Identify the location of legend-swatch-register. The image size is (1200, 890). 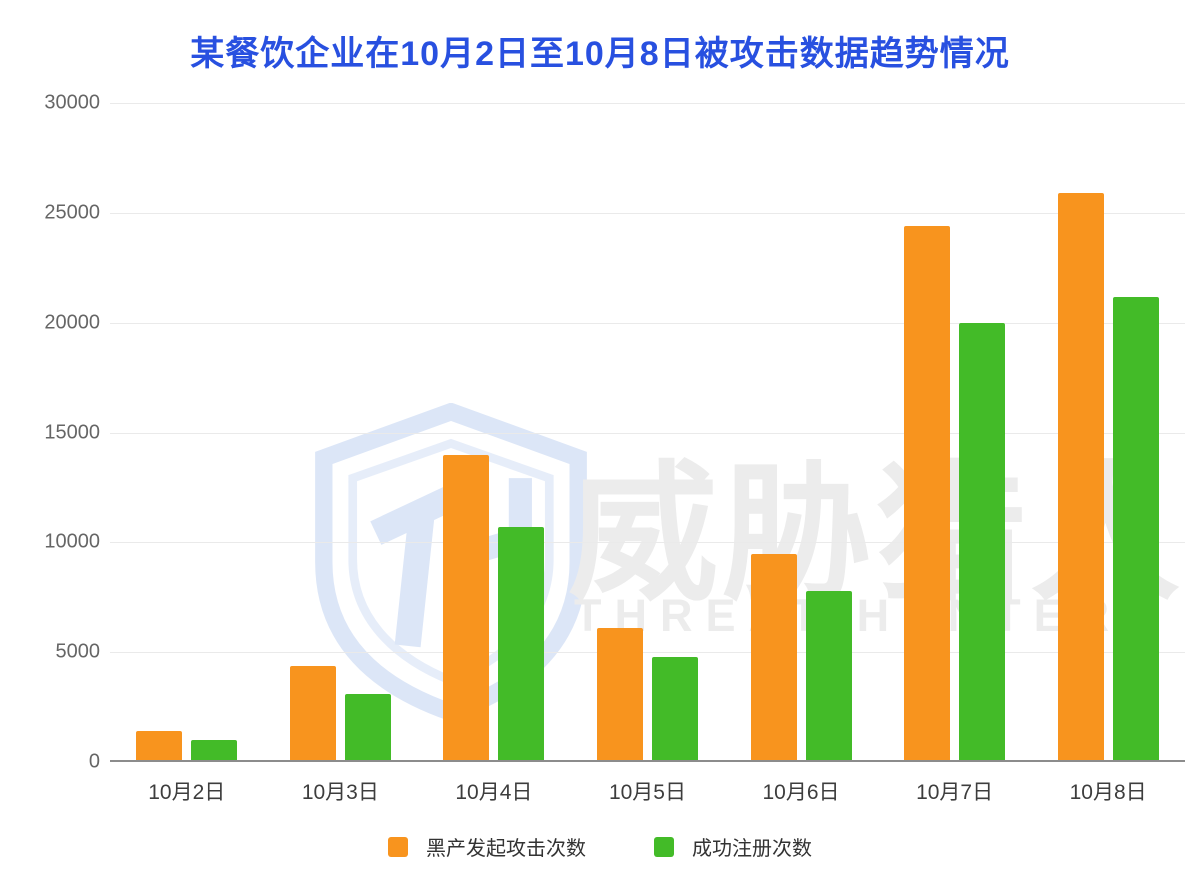
(664, 846).